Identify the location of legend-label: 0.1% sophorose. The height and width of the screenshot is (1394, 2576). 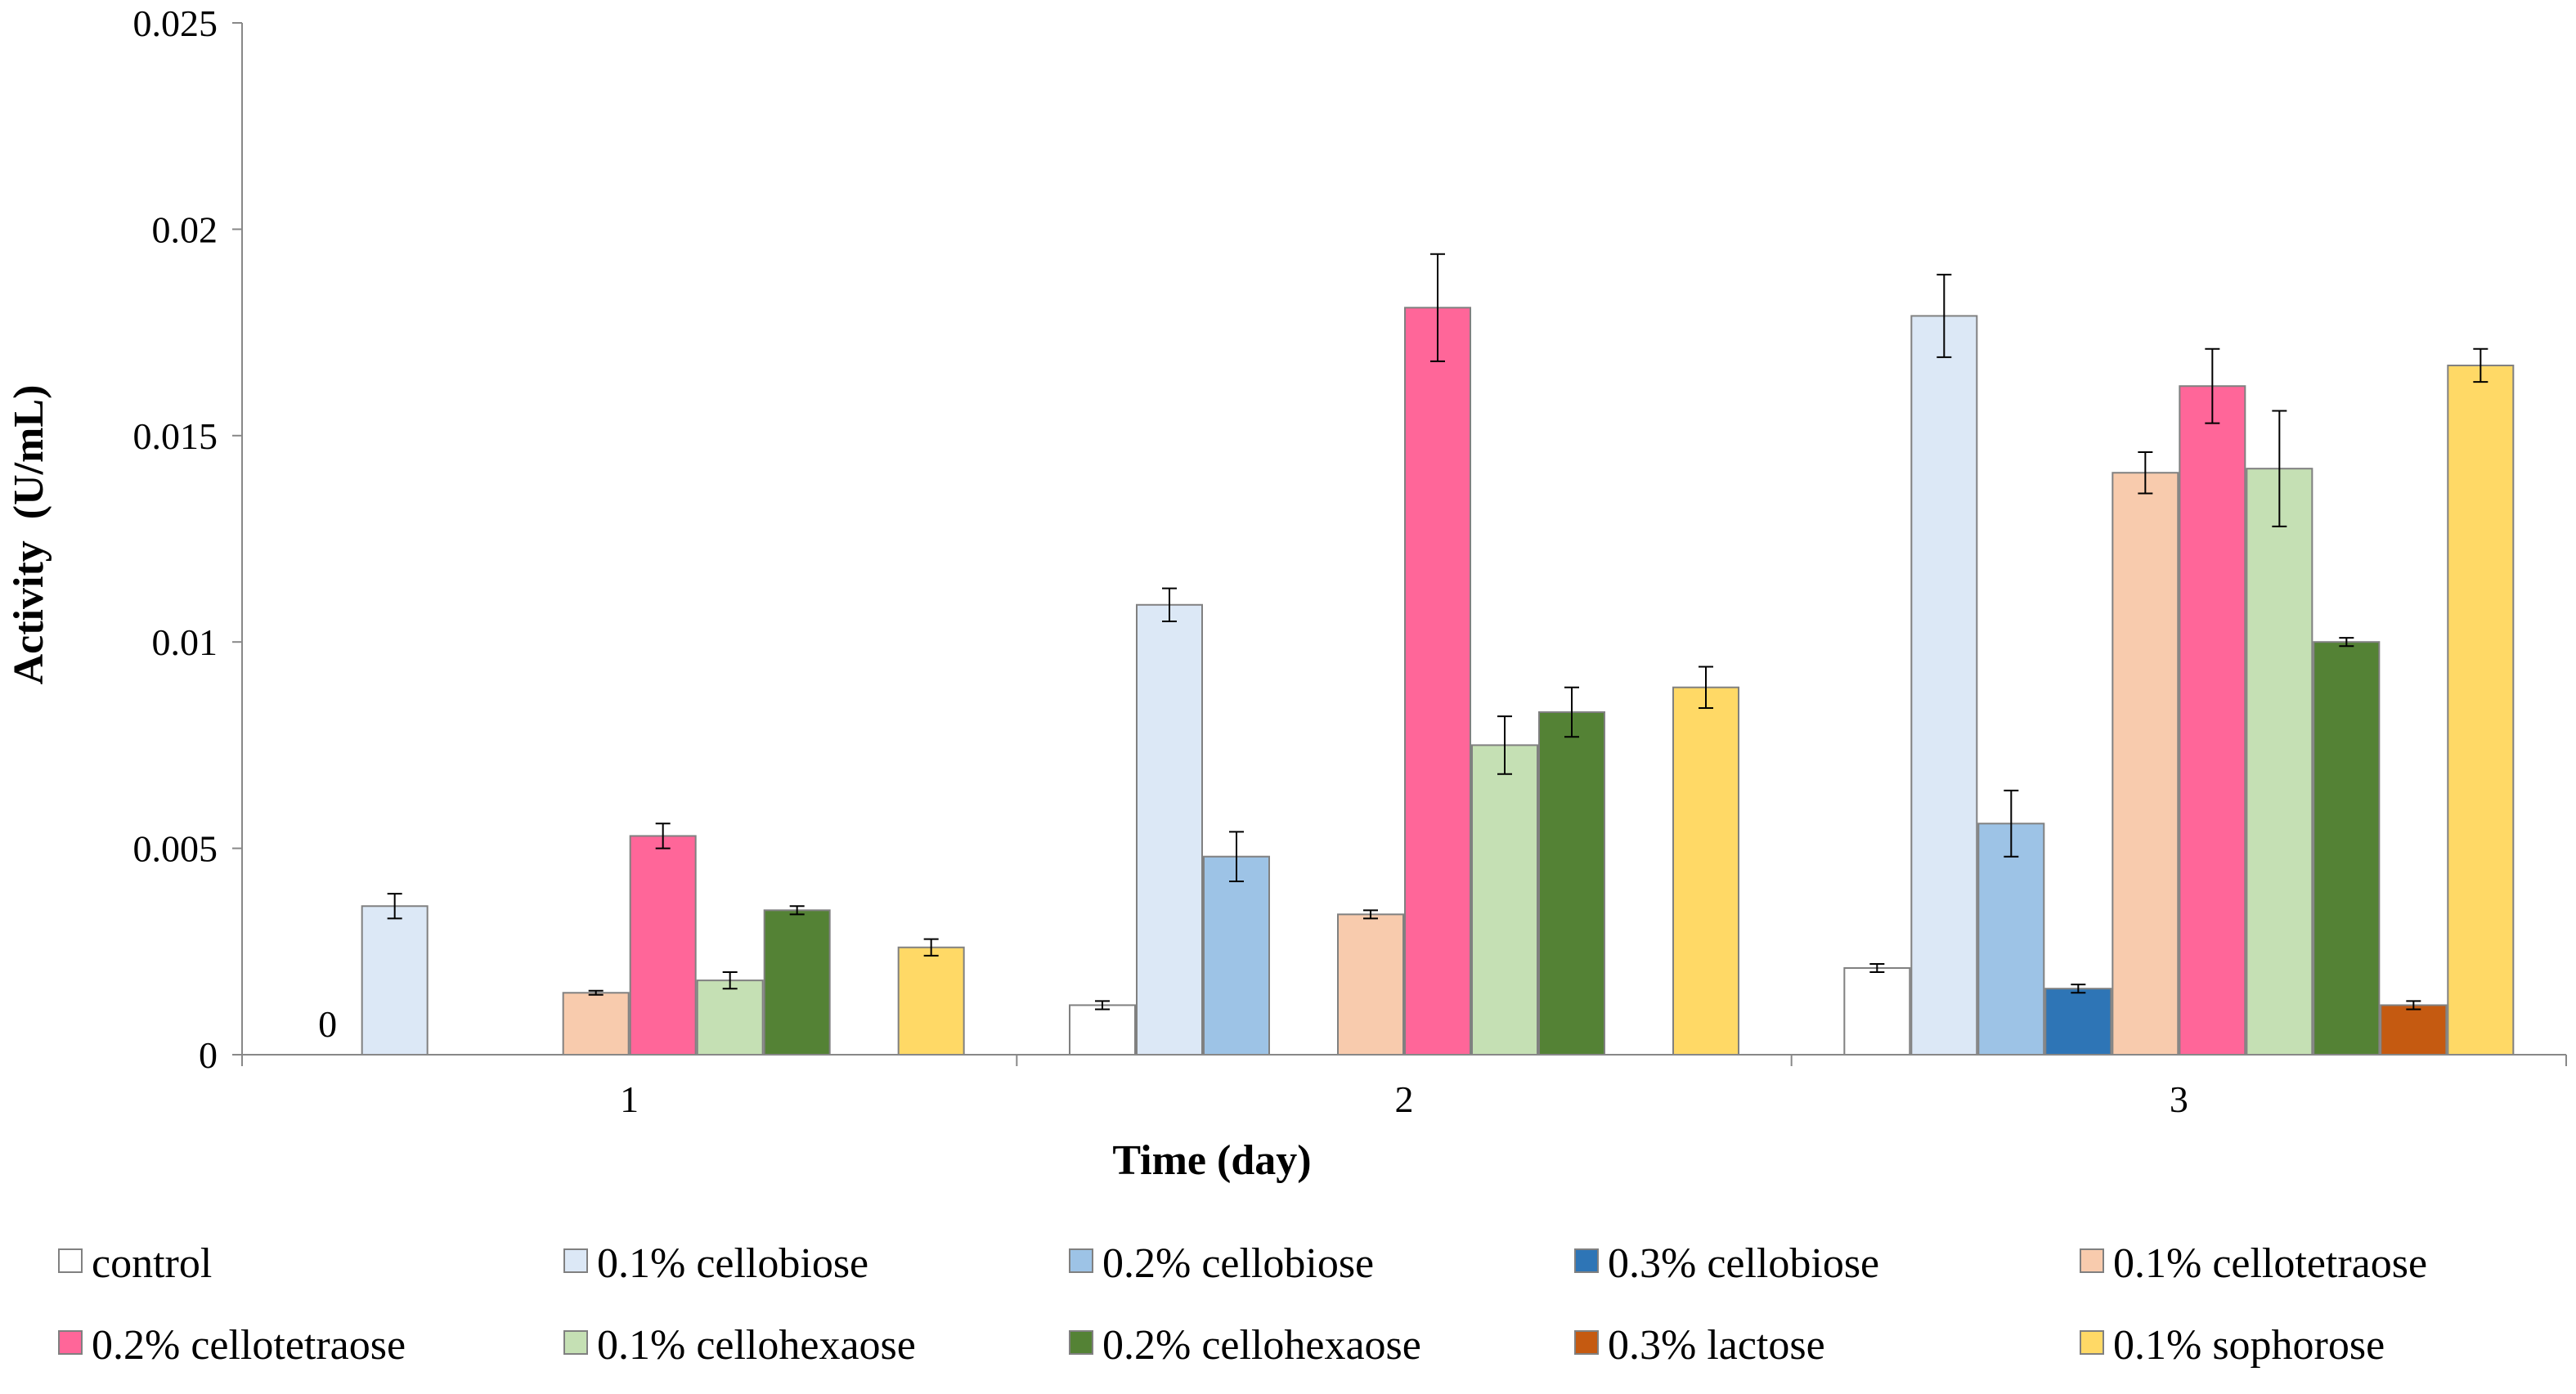
(2249, 1345).